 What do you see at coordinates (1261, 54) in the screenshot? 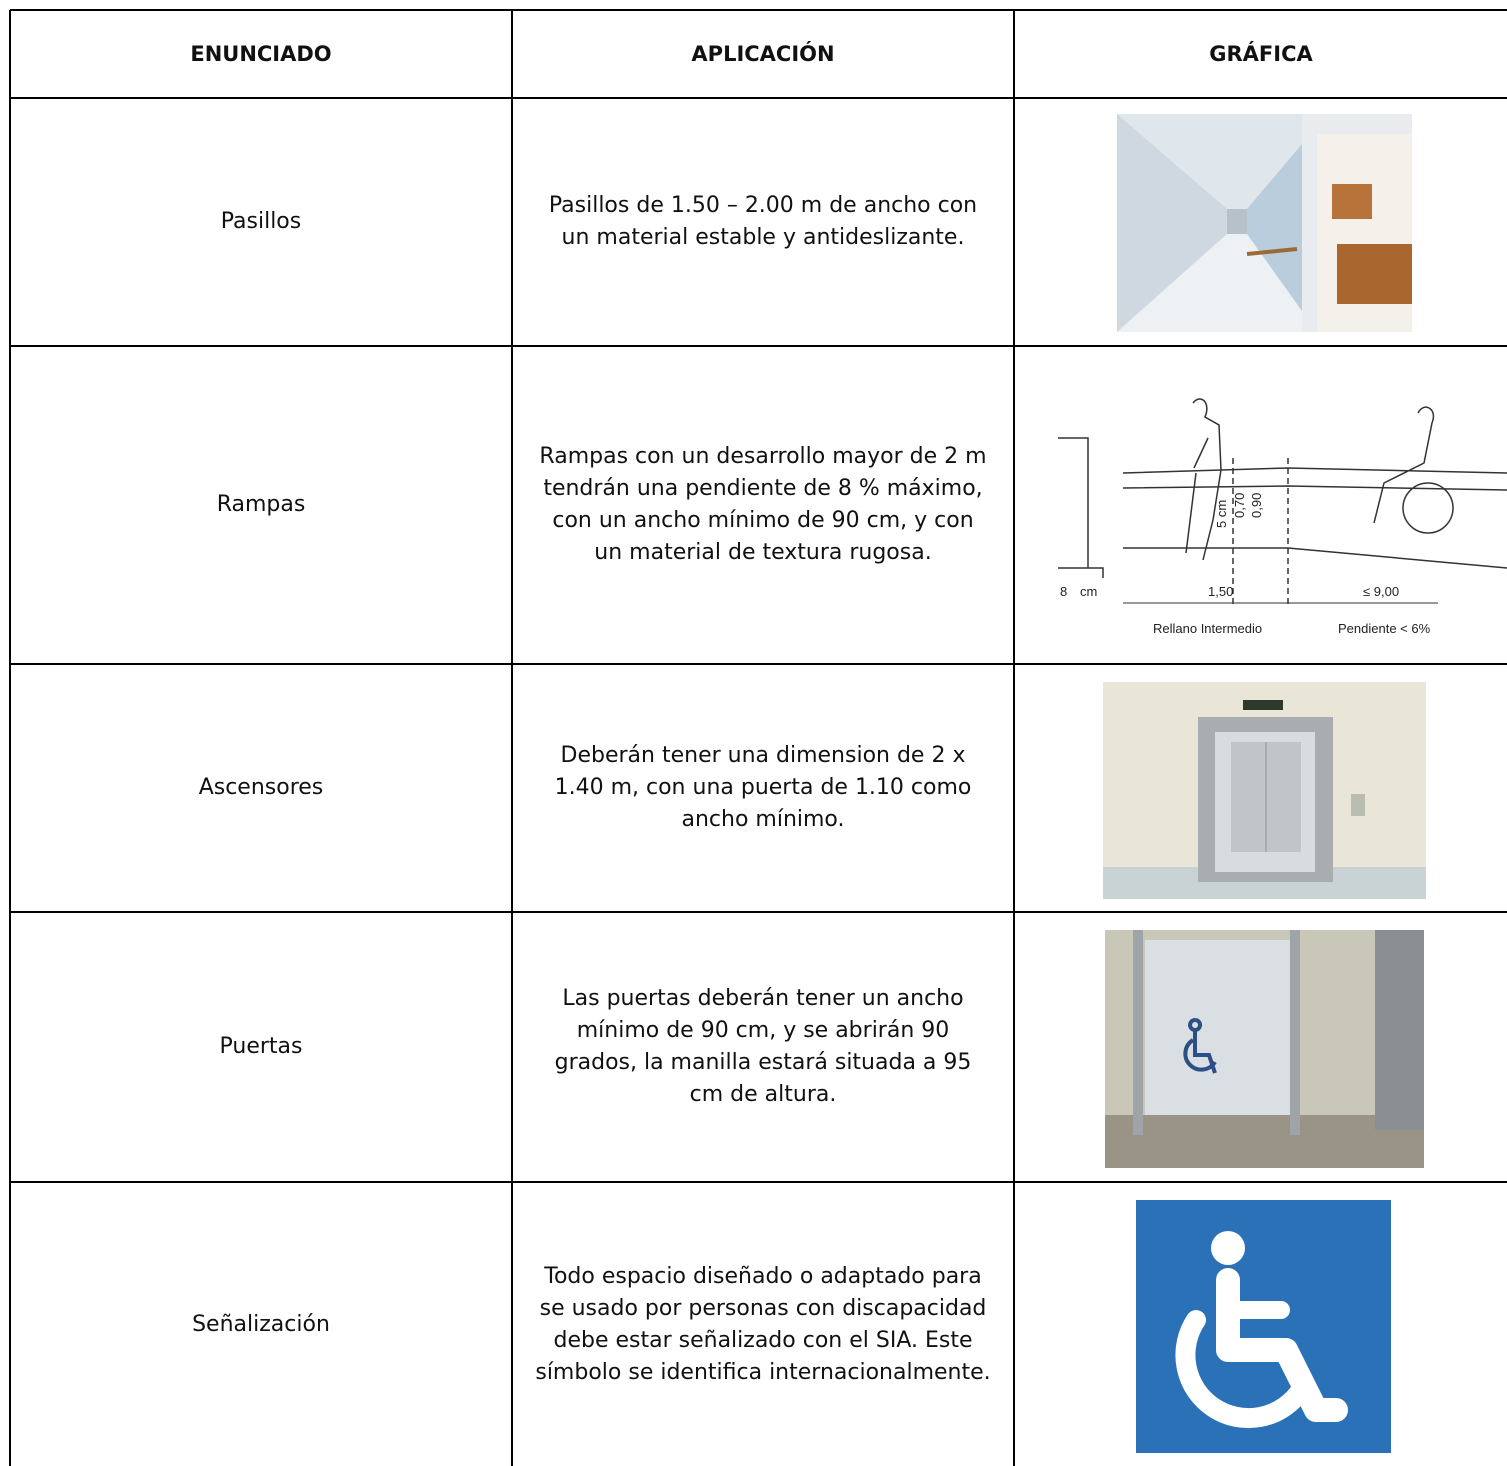
I see `header-cell: GRÁFICA` at bounding box center [1261, 54].